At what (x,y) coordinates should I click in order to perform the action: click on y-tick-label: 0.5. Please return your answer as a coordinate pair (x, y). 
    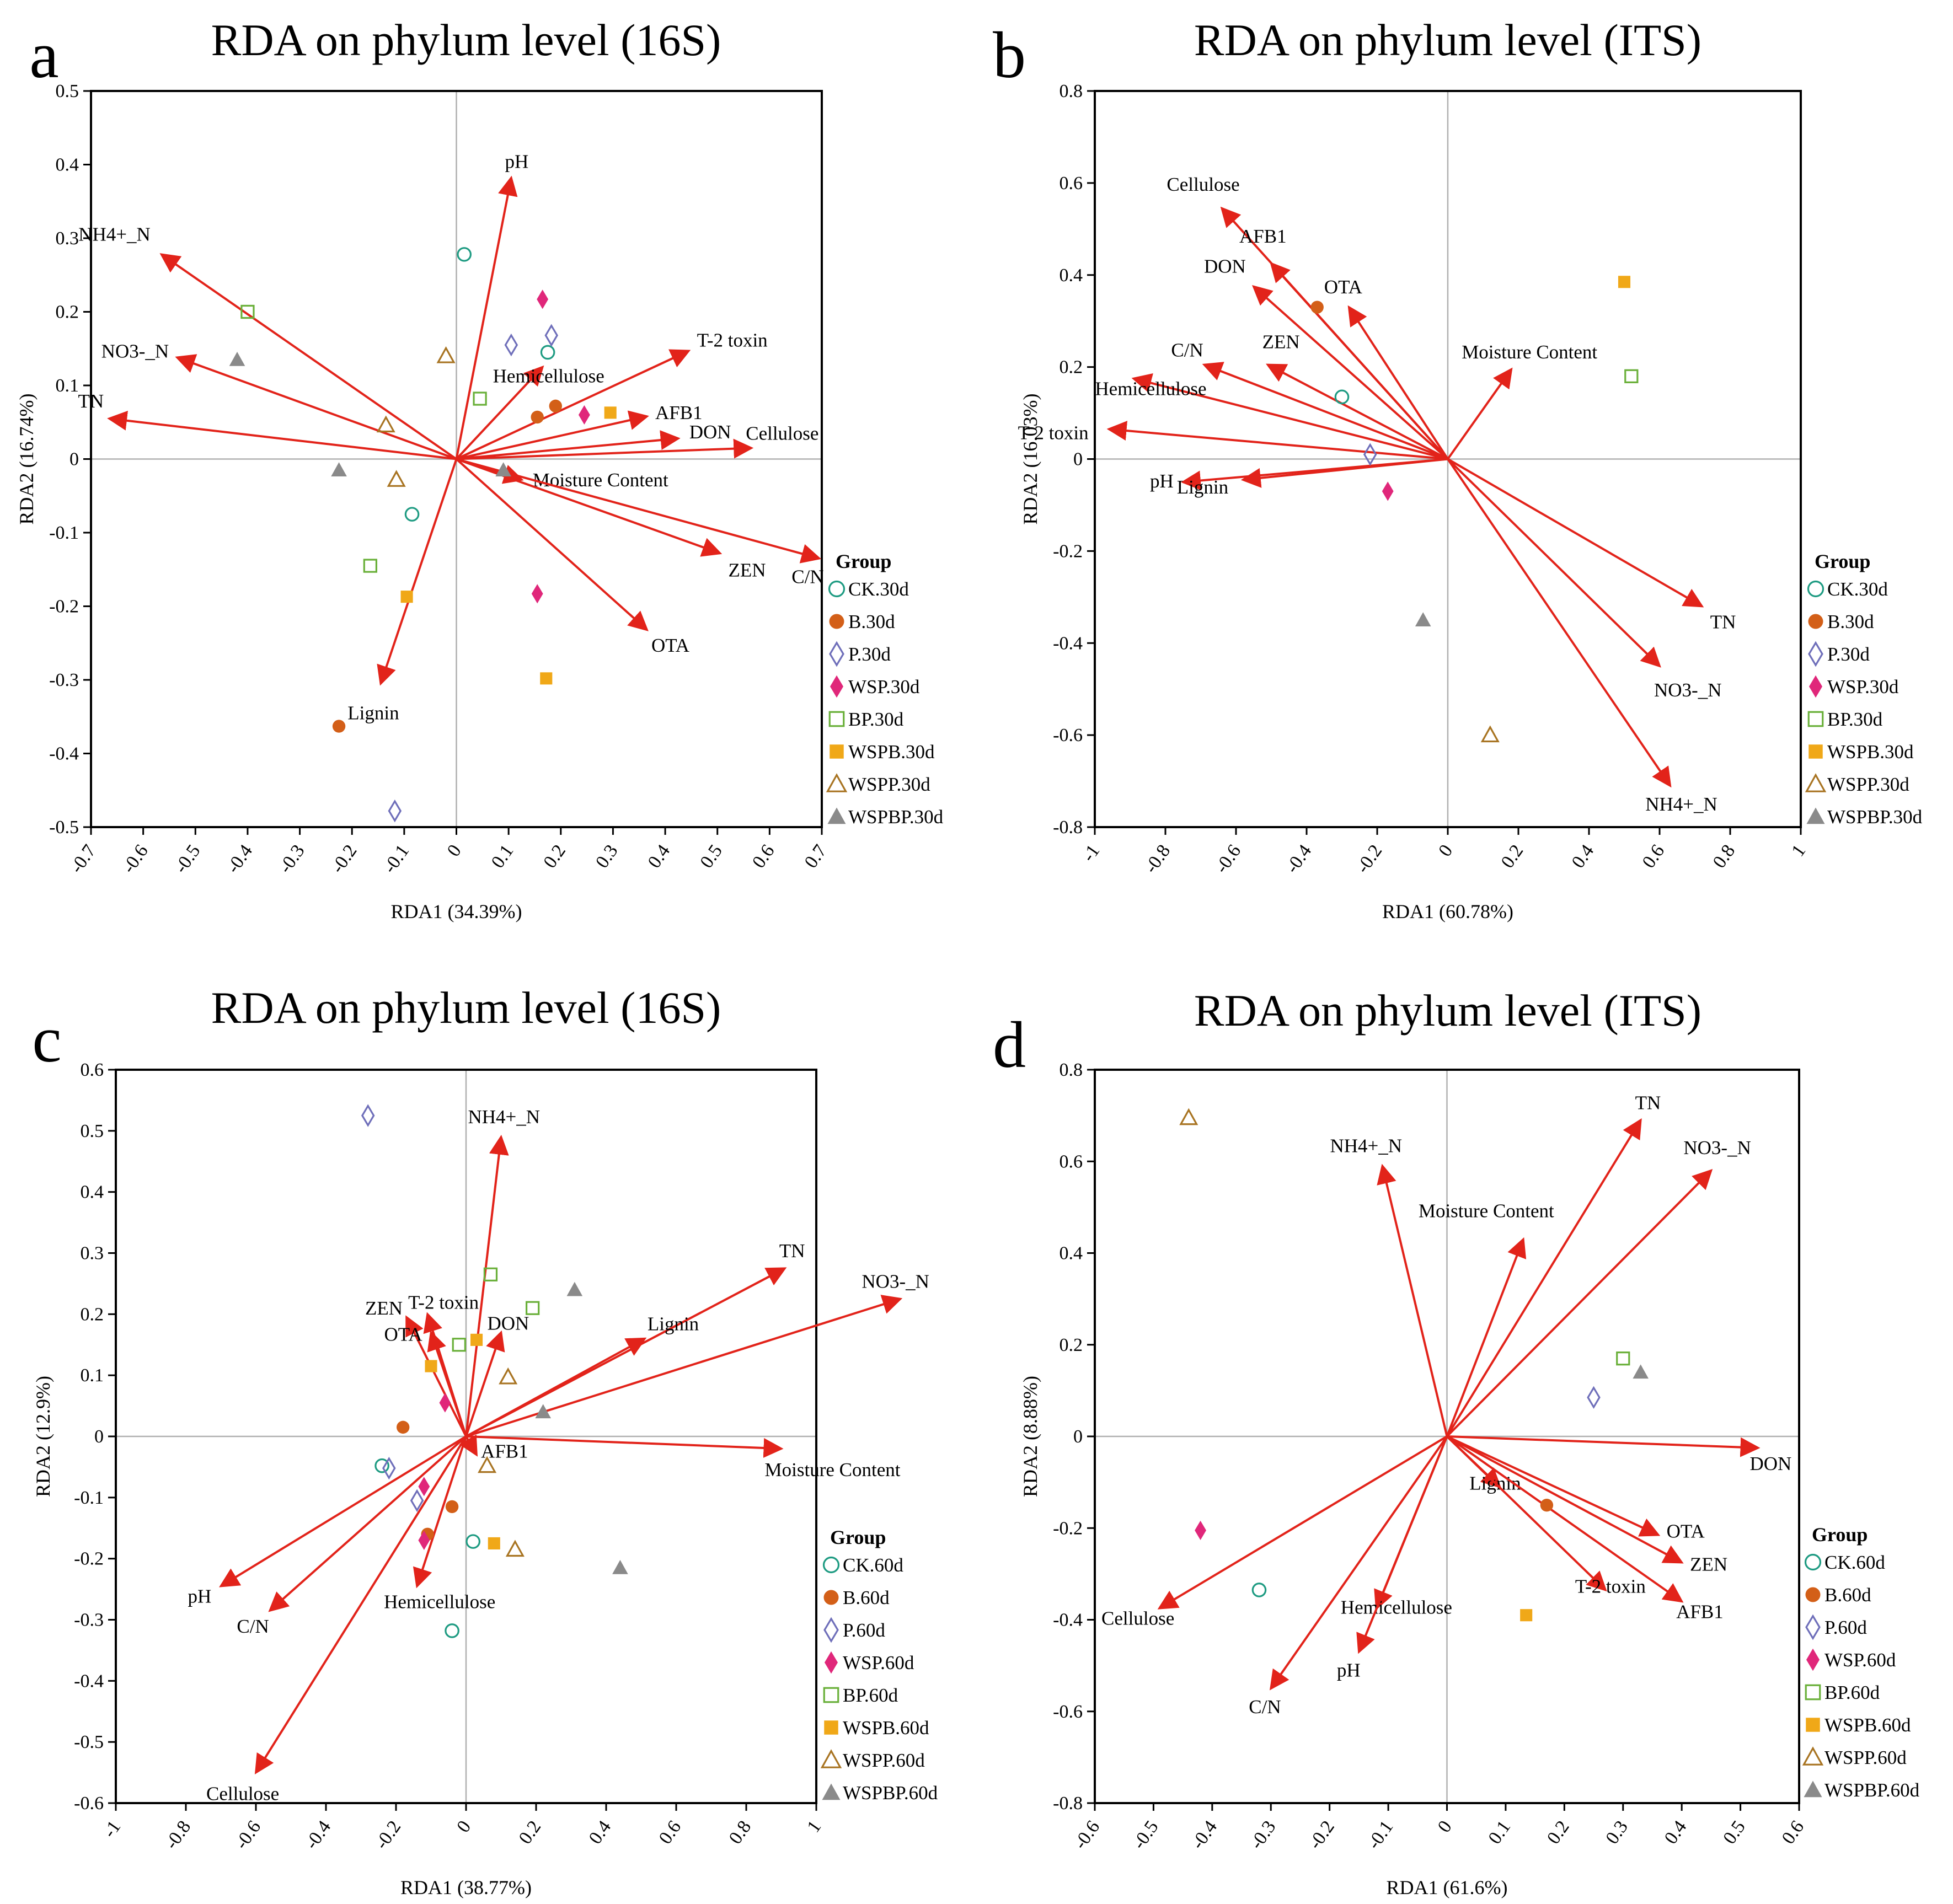
    Looking at the image, I should click on (67, 91).